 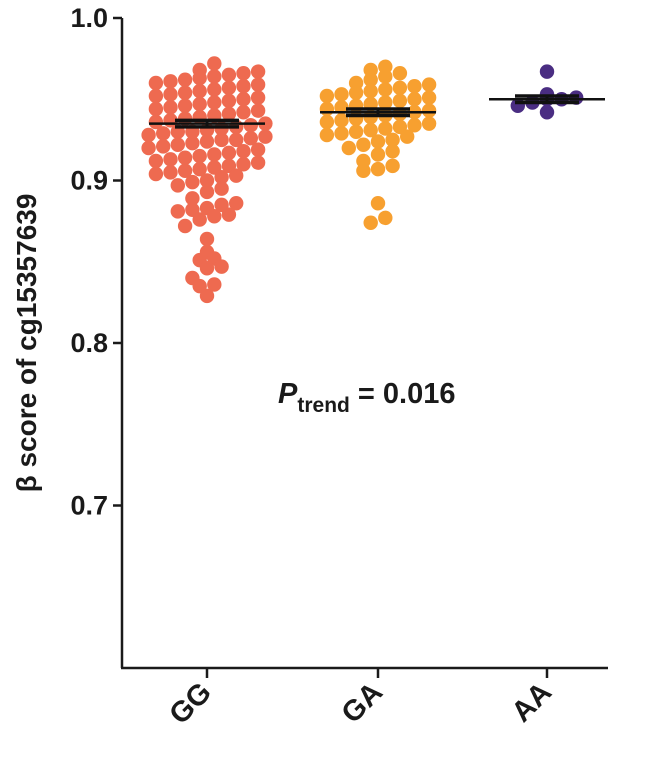 I want to click on p-letter: P, so click(x=288, y=394).